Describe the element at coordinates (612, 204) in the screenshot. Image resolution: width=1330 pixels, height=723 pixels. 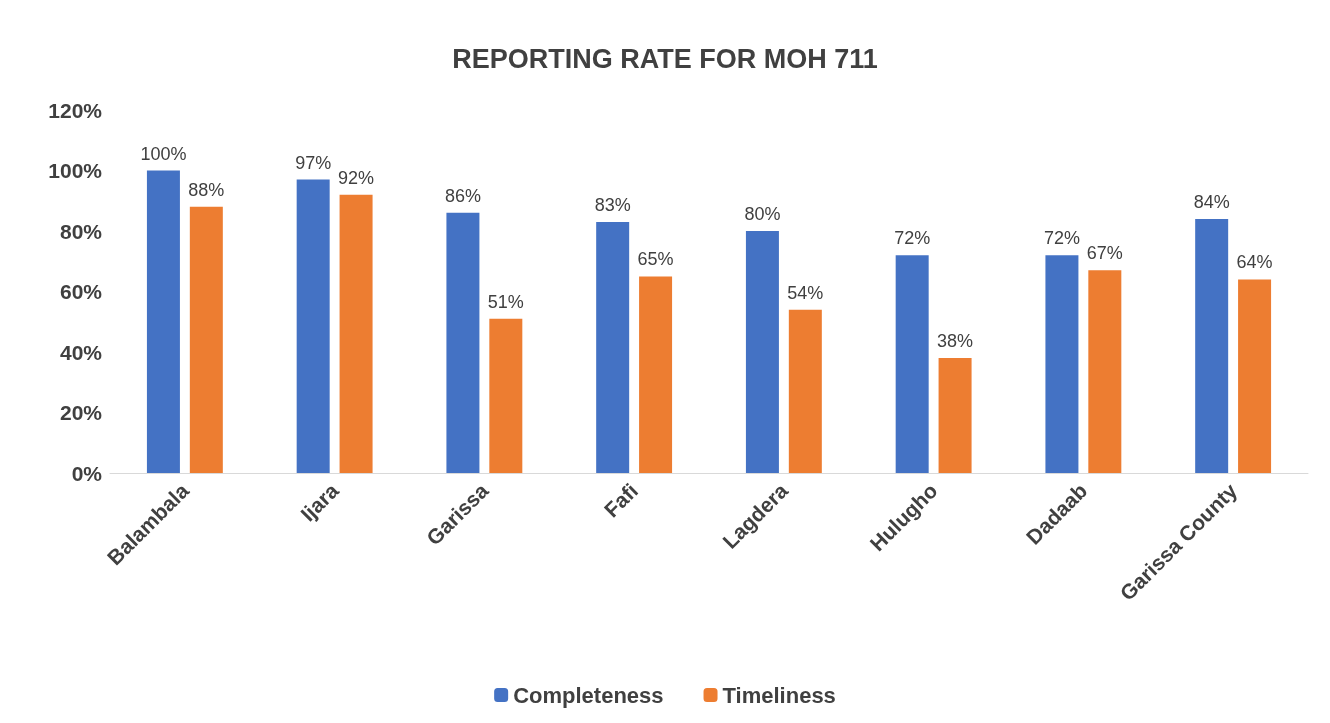
I see `data-label: 83%` at that location.